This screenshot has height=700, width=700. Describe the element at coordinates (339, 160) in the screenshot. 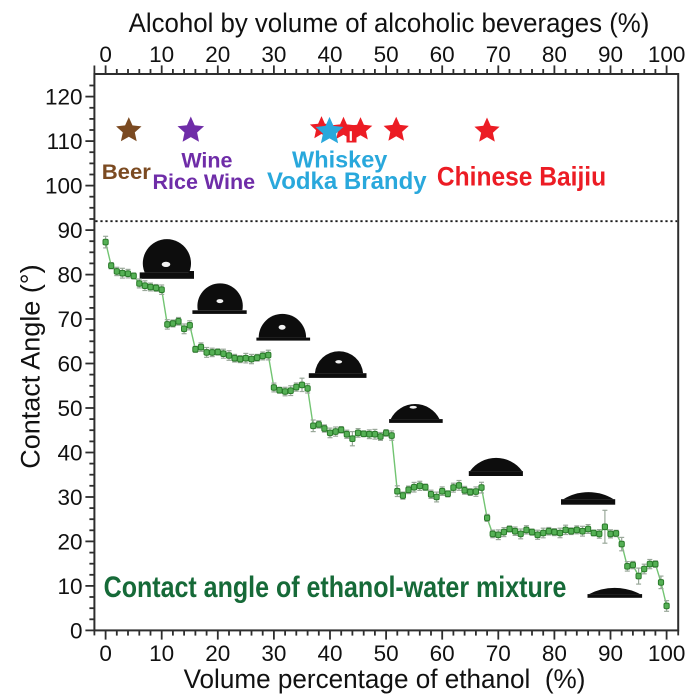

I see `svg-text: Whiskey` at that location.